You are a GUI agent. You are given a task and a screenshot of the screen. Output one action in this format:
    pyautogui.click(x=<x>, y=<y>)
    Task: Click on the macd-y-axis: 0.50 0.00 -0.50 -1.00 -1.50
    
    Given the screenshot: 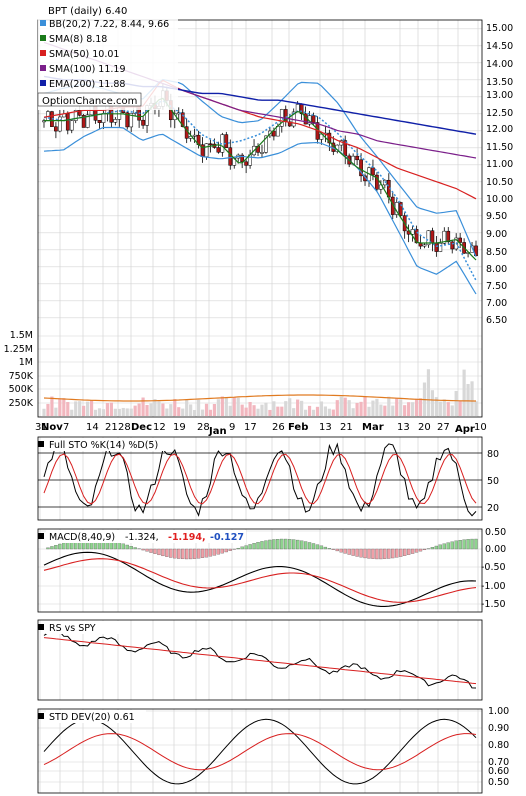 What is the action you would take?
    pyautogui.click(x=493, y=568)
    